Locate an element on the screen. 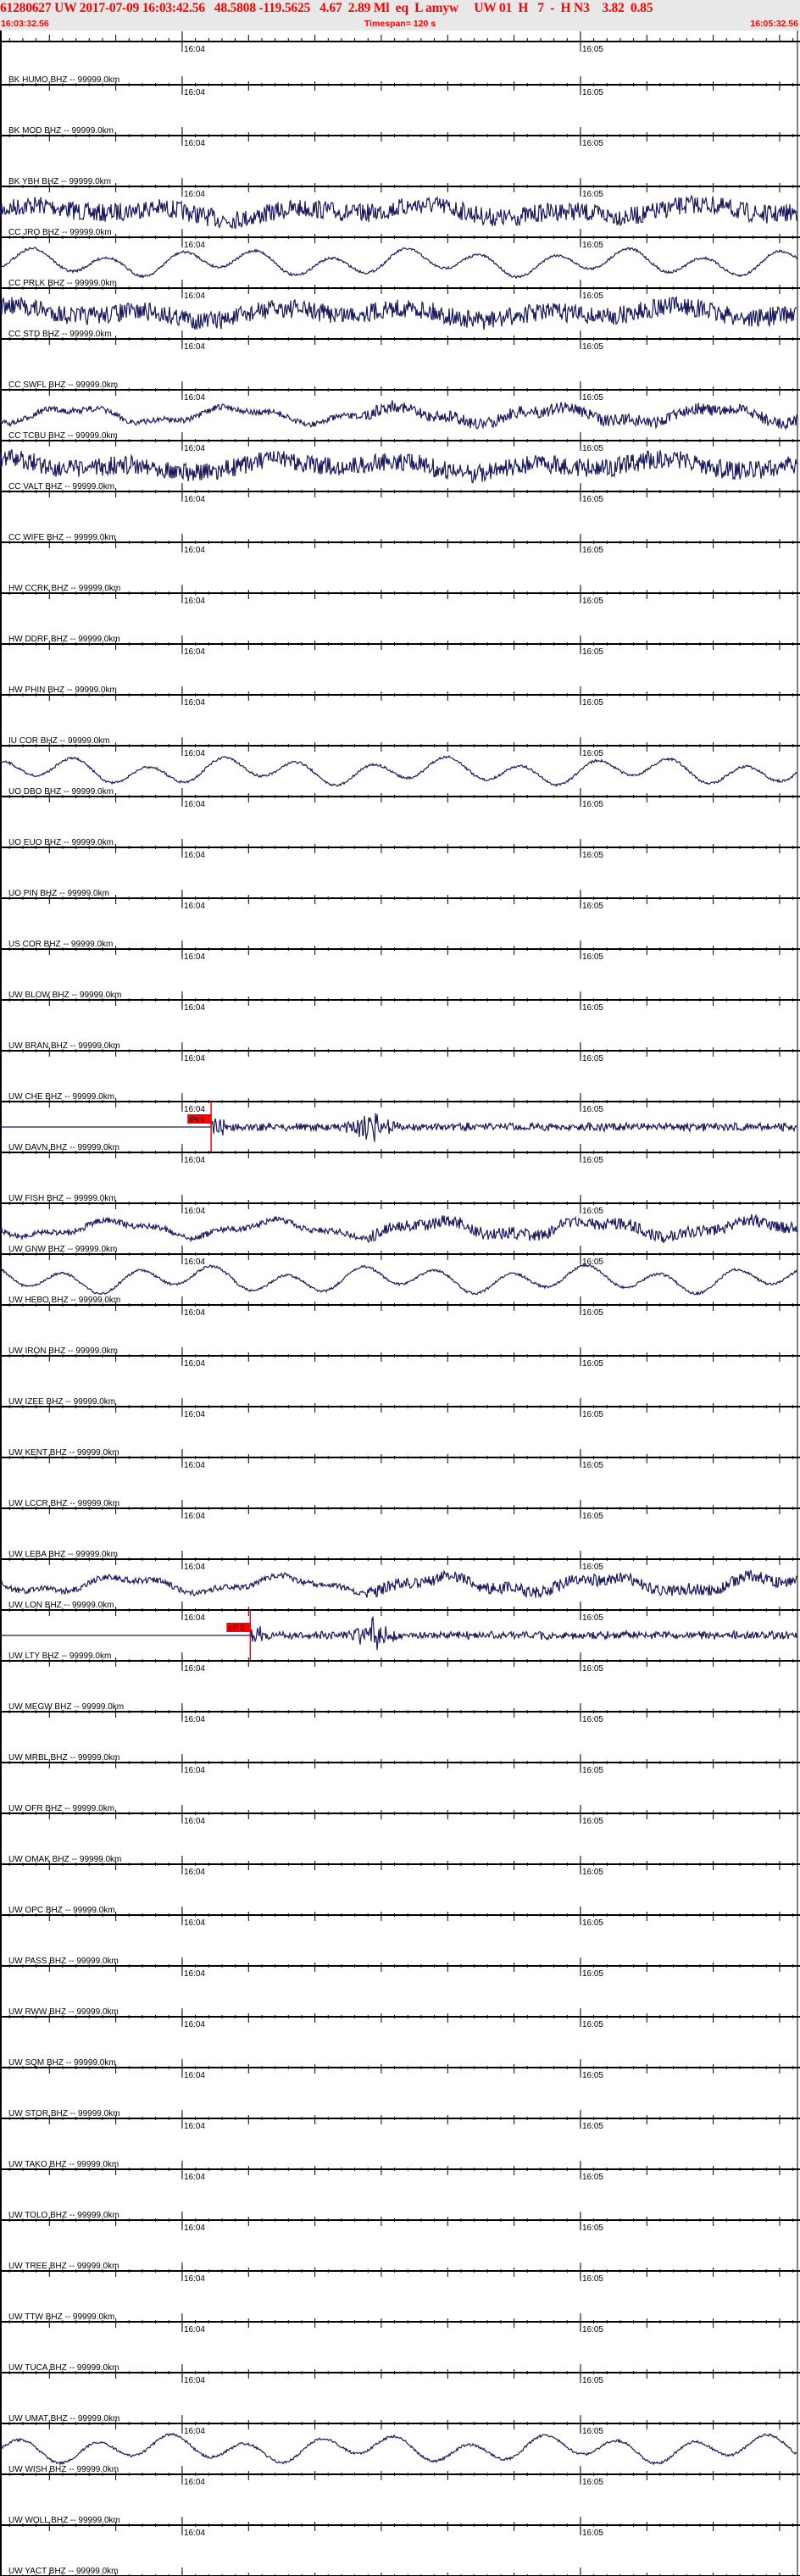 The height and width of the screenshot is (2576, 800). top-time-axis-time-label: 16:04 is located at coordinates (194, 49).